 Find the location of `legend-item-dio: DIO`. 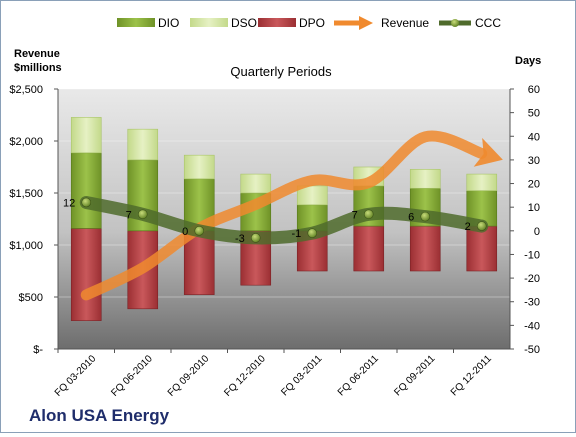

legend-item-dio: DIO is located at coordinates (148, 23).